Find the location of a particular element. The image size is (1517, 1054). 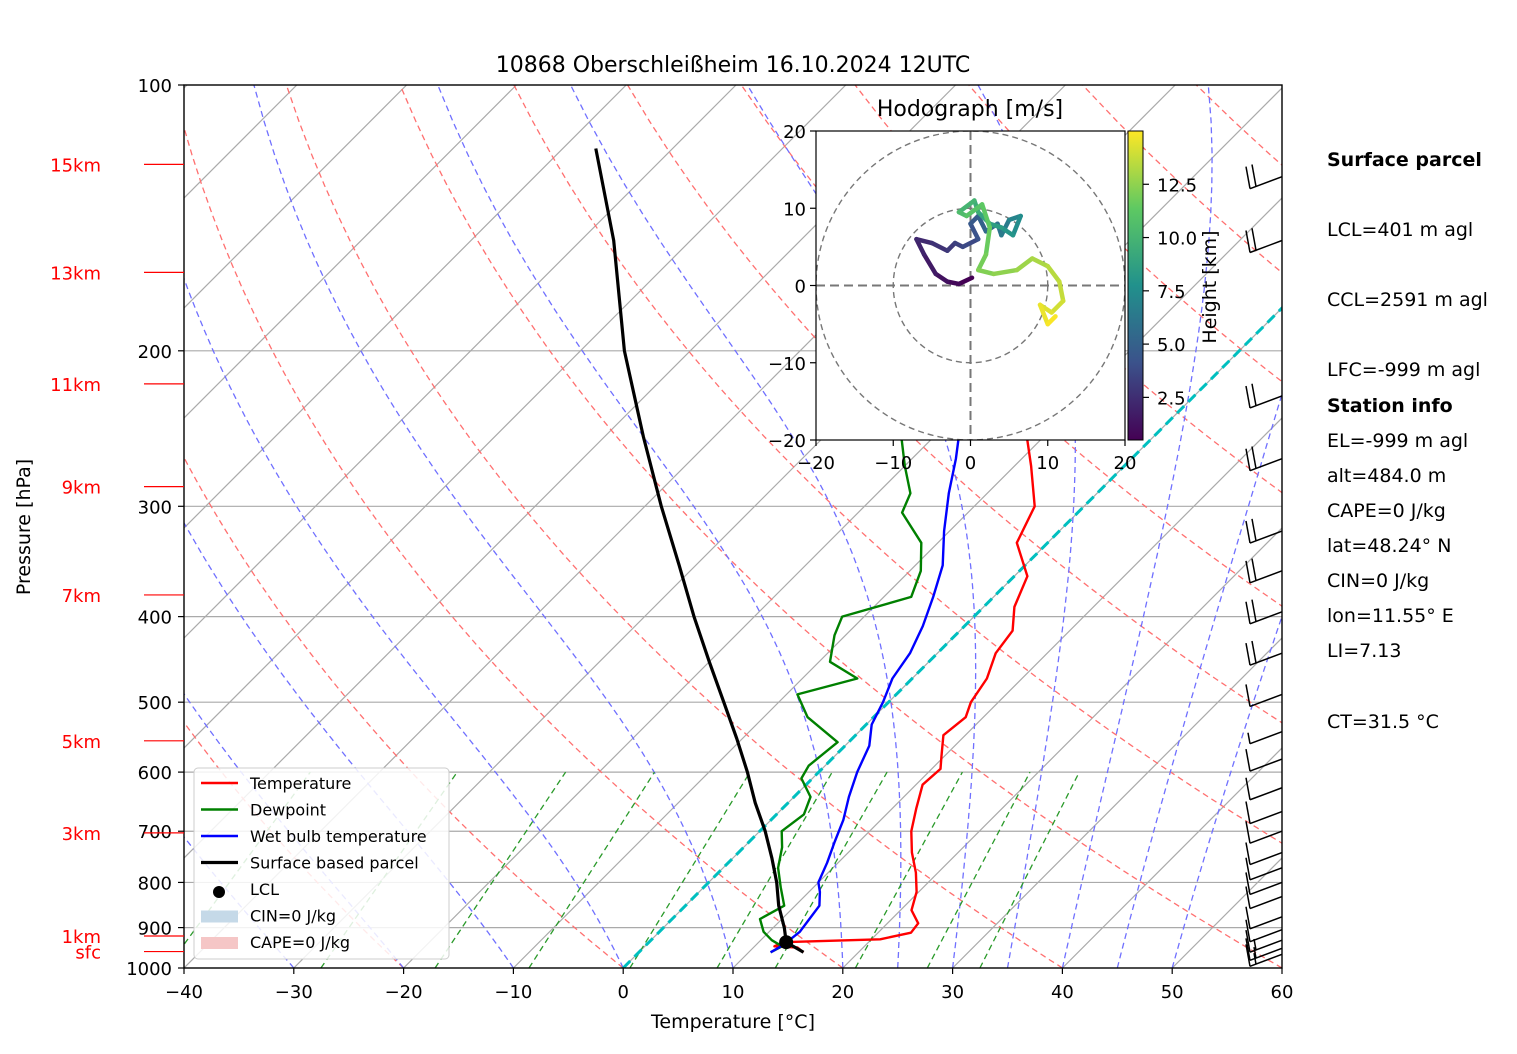

height-label: 15km is located at coordinates (75, 165).